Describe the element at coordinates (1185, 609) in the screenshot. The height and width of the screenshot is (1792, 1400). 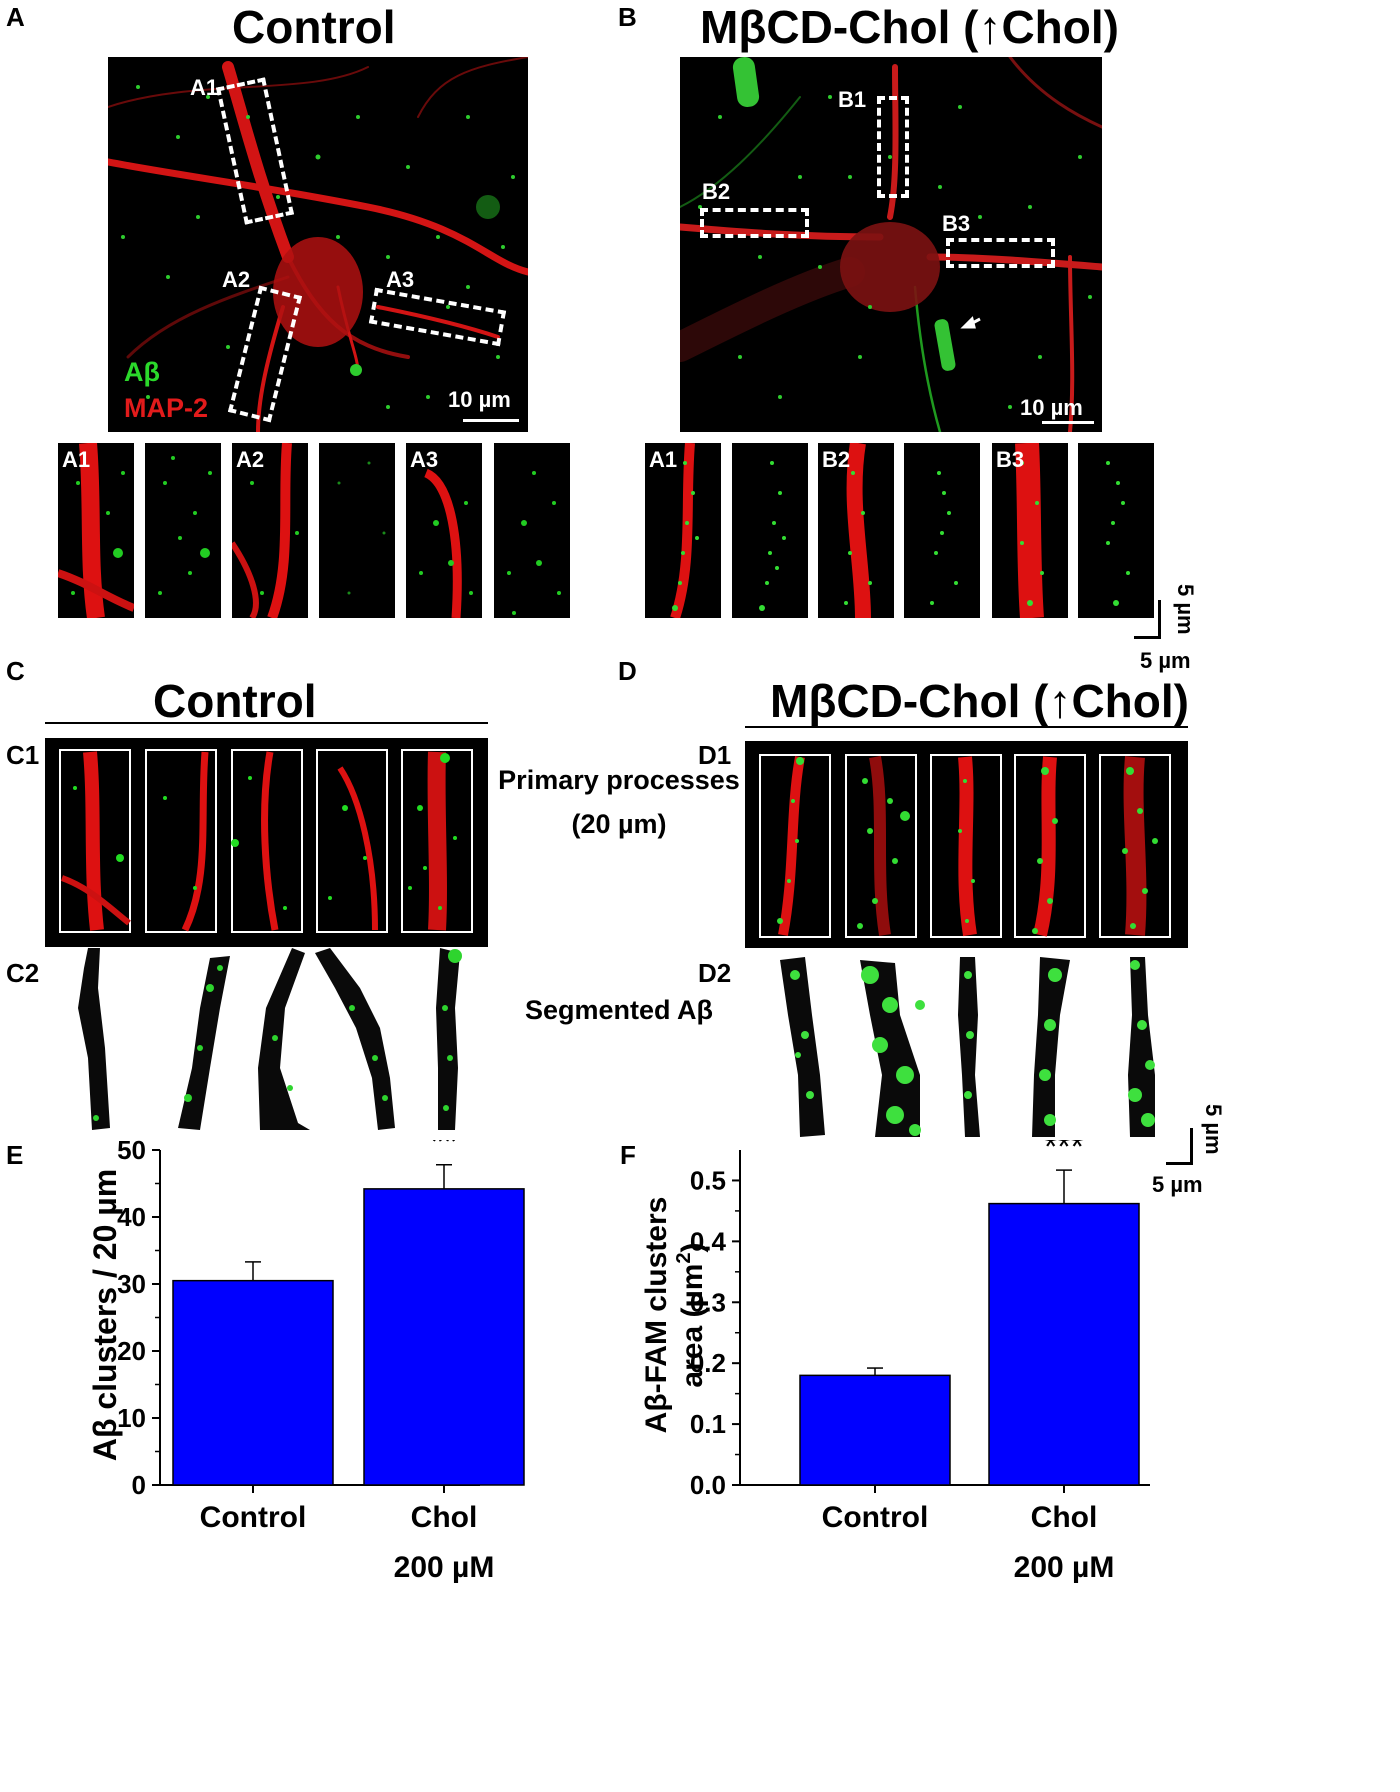
I see `scalebar-1-vertical-label: 5 µm` at that location.